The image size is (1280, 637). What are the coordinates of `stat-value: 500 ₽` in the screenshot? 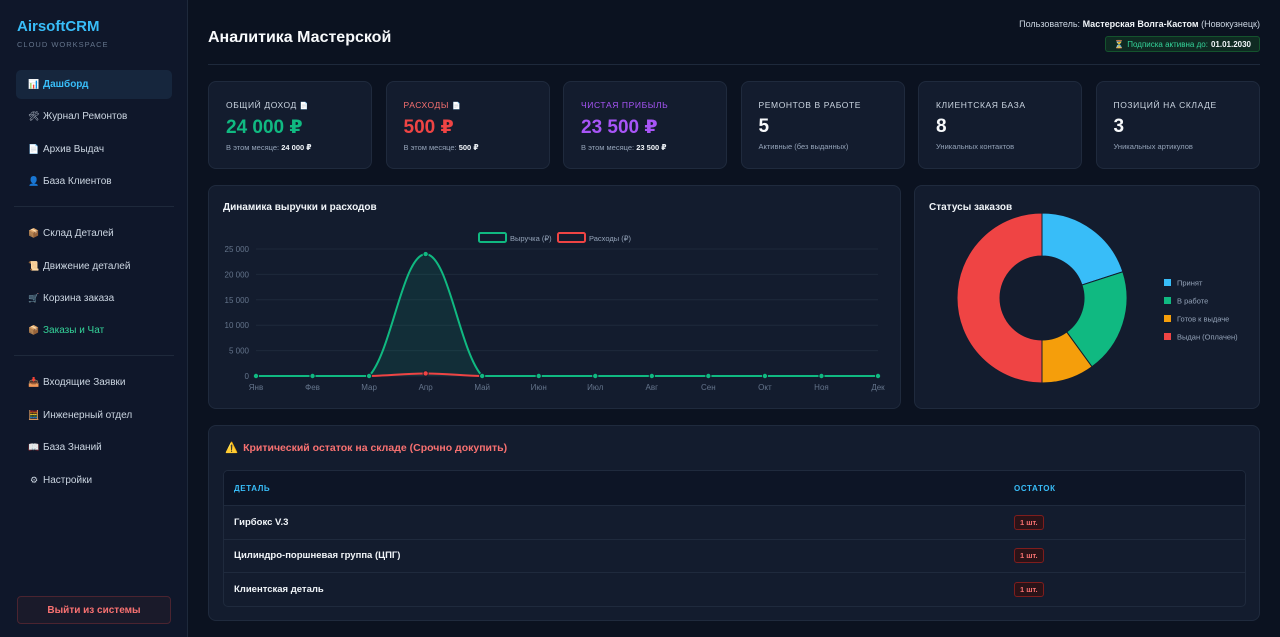 It's located at (428, 127).